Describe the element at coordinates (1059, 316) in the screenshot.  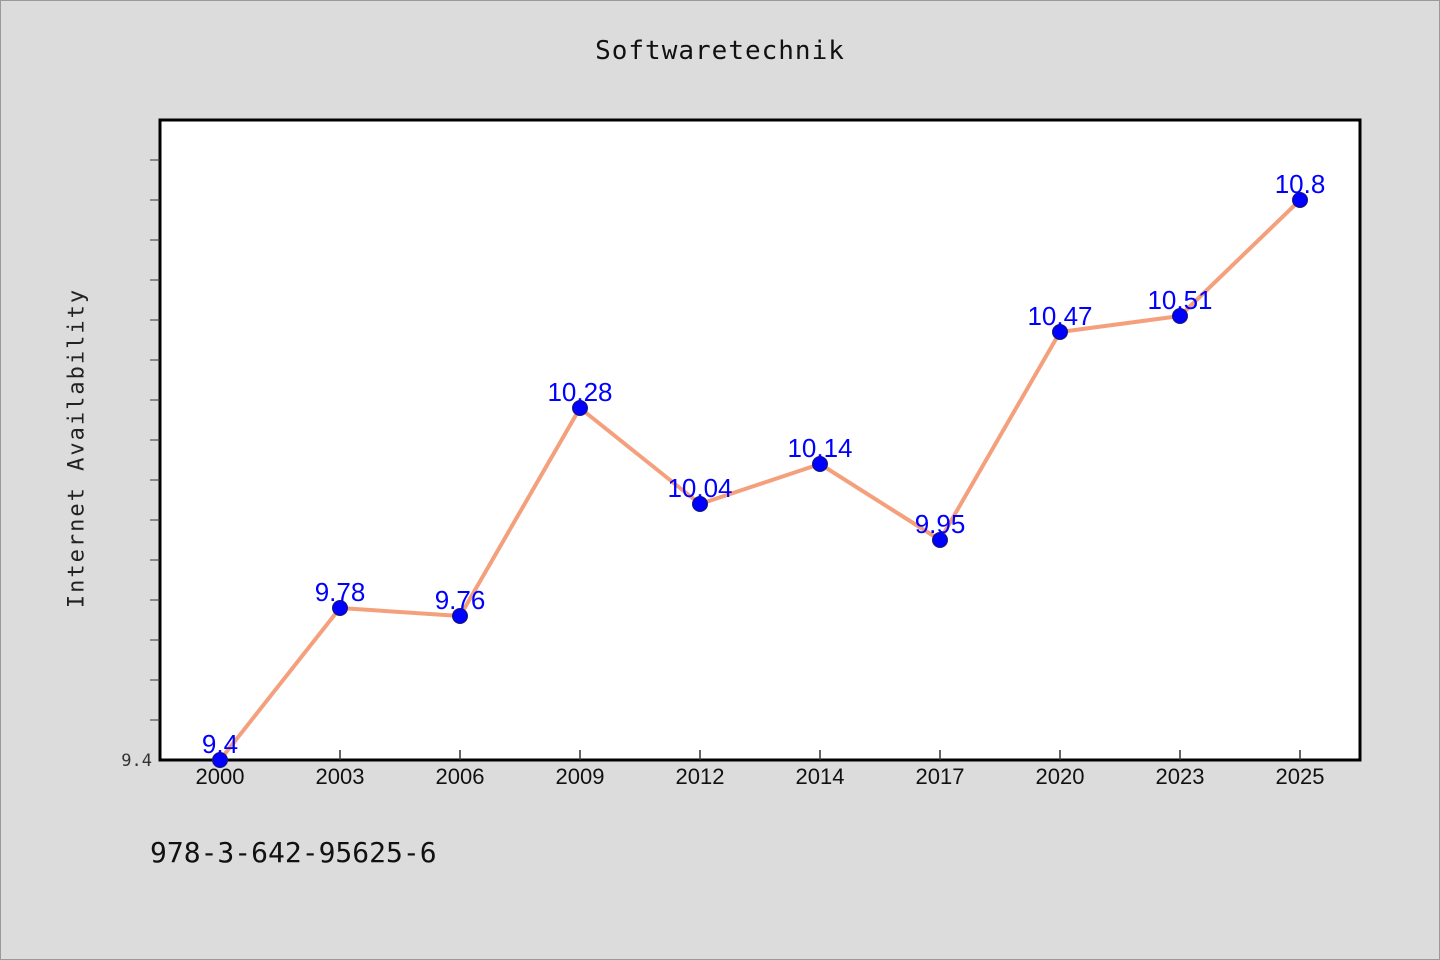
I see `data-label: 10.47` at that location.